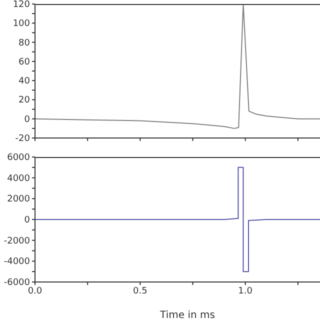  I want to click on y-tick-label: 40, so click(24, 81).